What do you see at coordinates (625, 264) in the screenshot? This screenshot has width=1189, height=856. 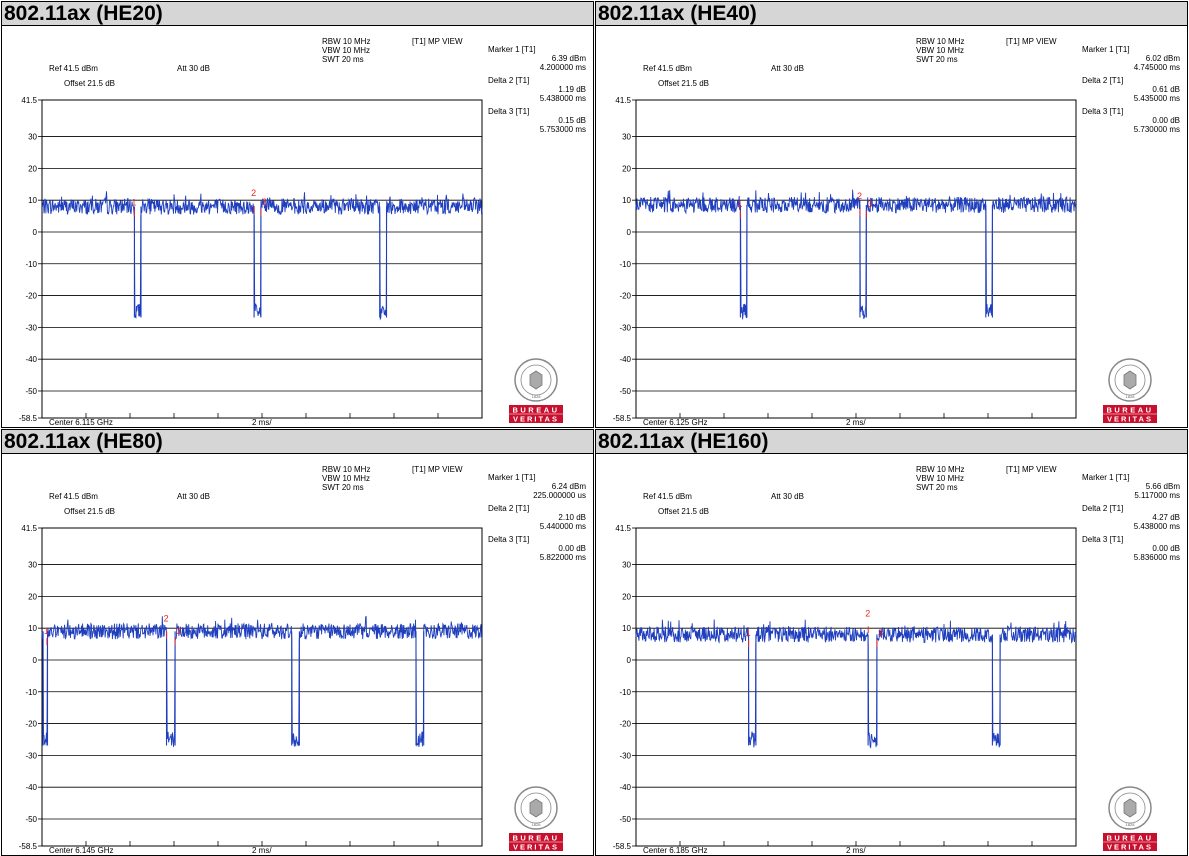 I see `y-tick-label: -10` at bounding box center [625, 264].